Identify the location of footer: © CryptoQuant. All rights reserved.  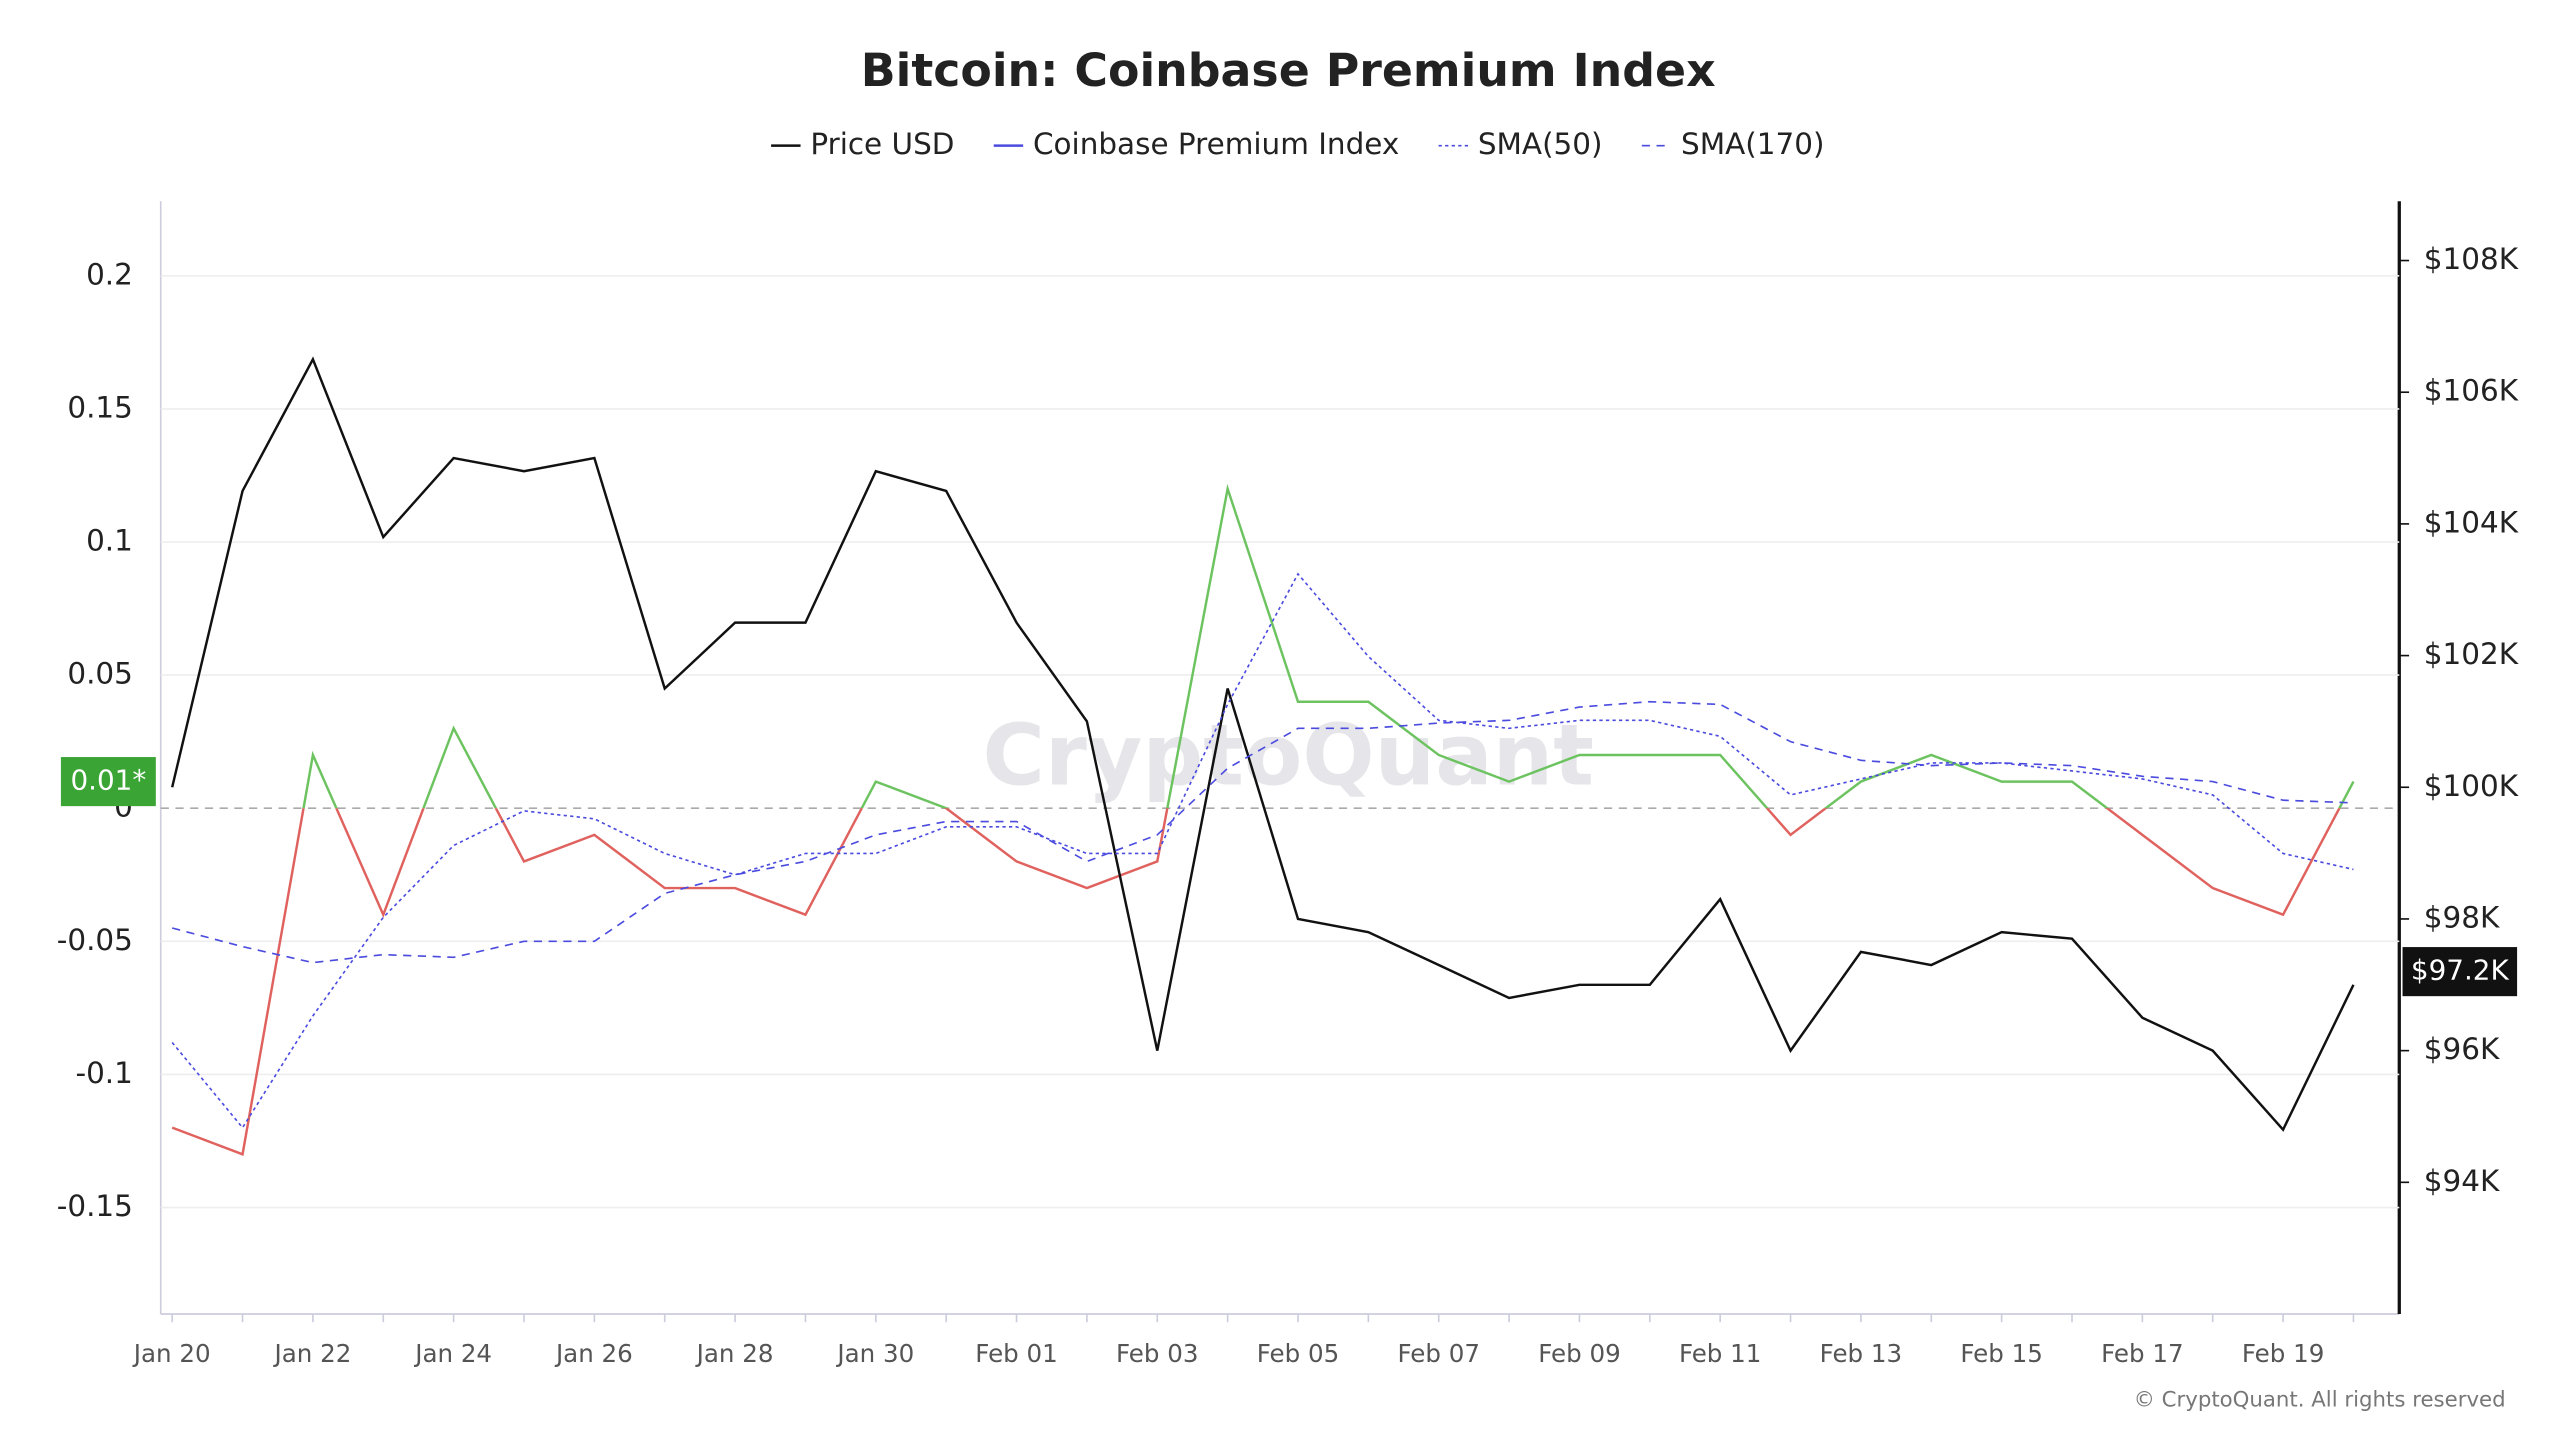
(2320, 1400).